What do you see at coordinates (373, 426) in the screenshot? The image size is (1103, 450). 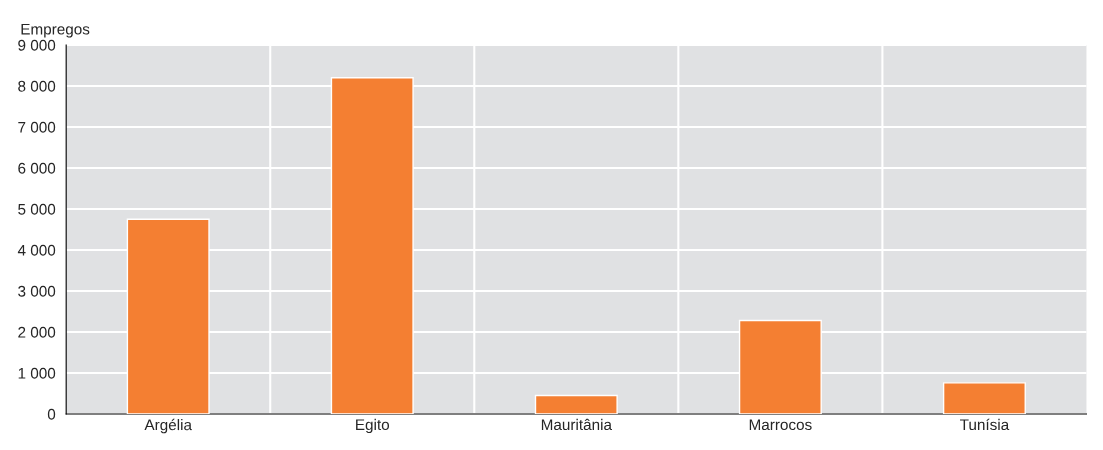 I see `x-tick-label: Egito` at bounding box center [373, 426].